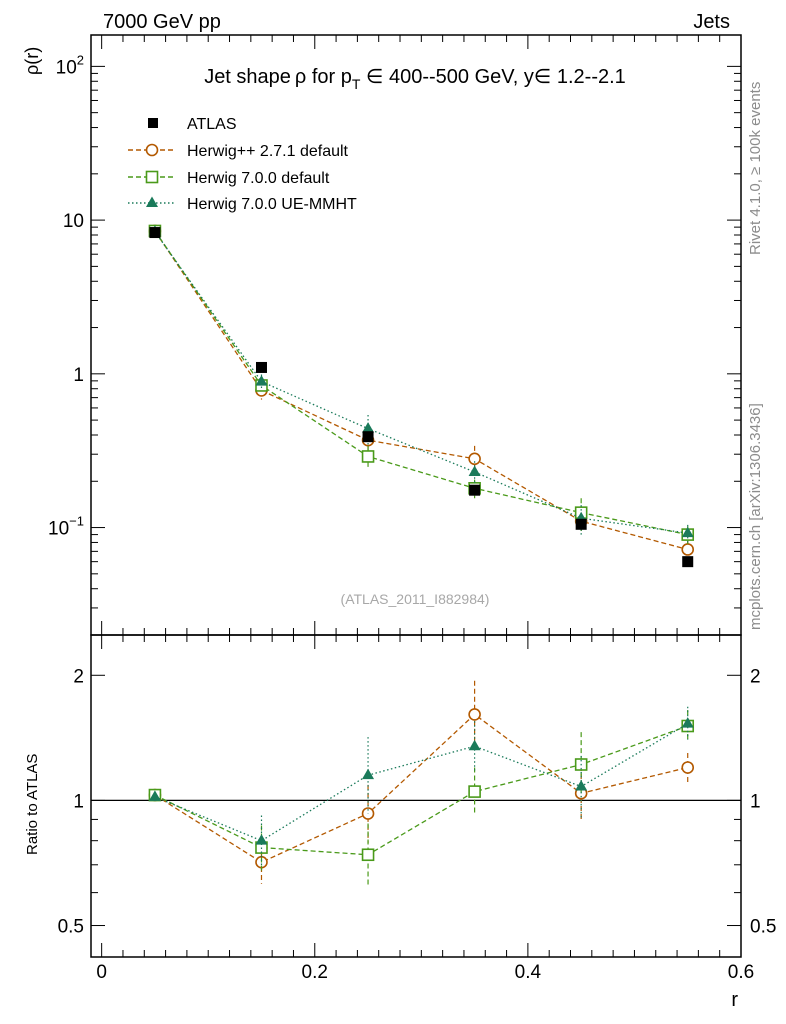  Describe the element at coordinates (268, 151) in the screenshot. I see `legend-label-herwigpp: Herwig++ 2.7.1 default` at that location.